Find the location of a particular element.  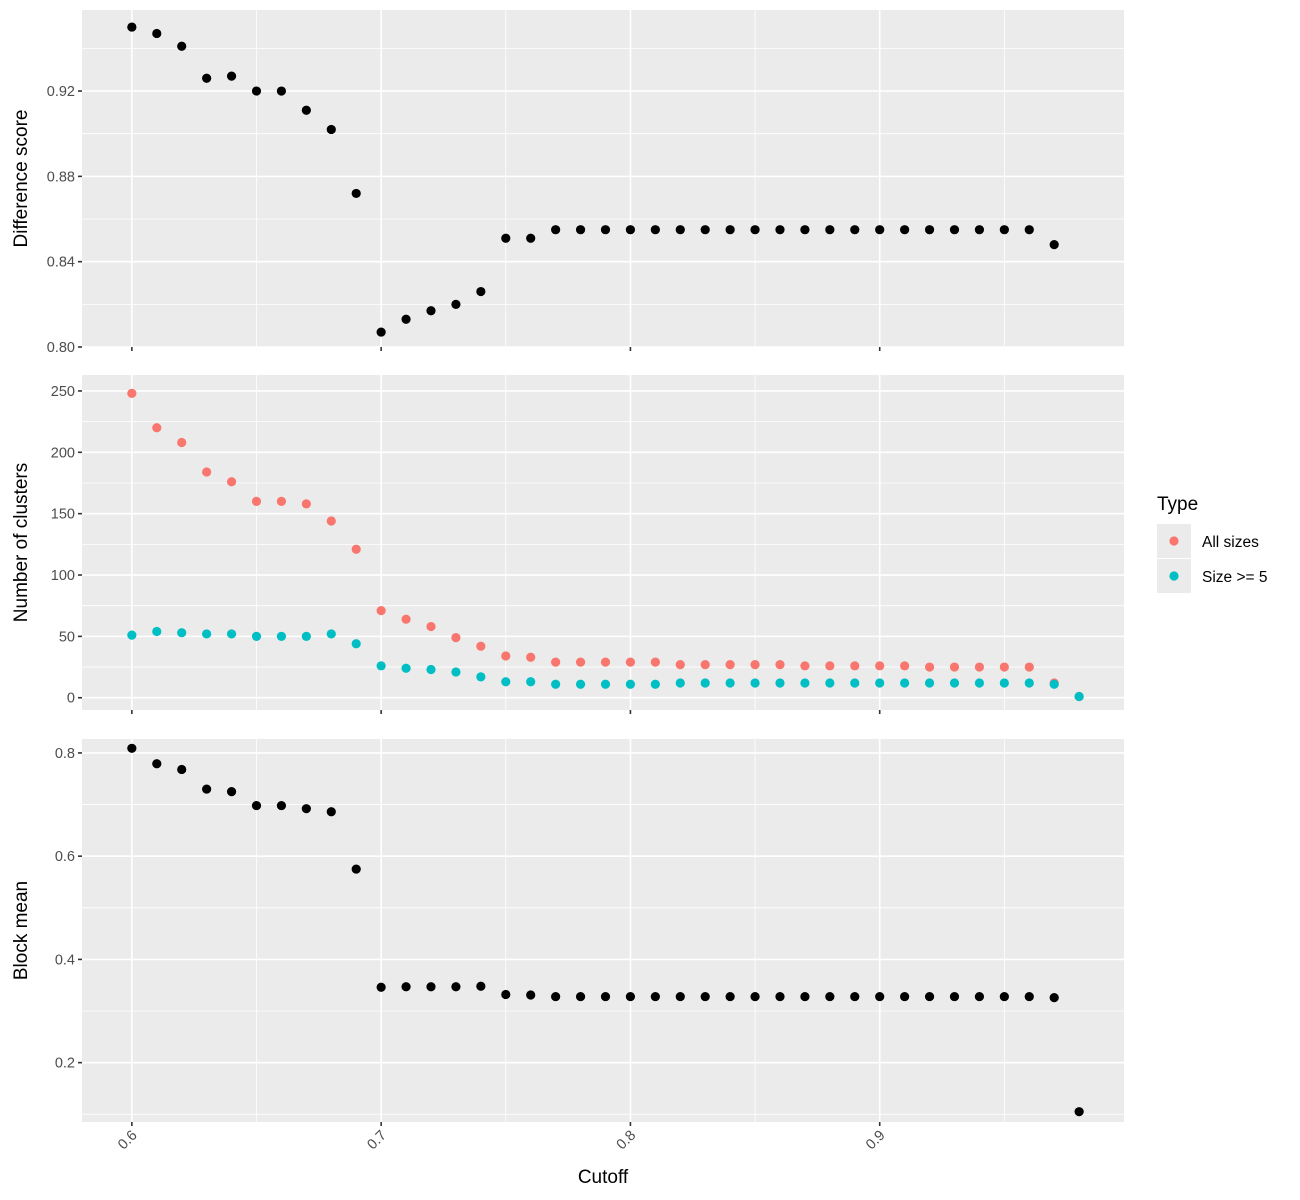

y-tick-label: 0.92 is located at coordinates (61, 92).